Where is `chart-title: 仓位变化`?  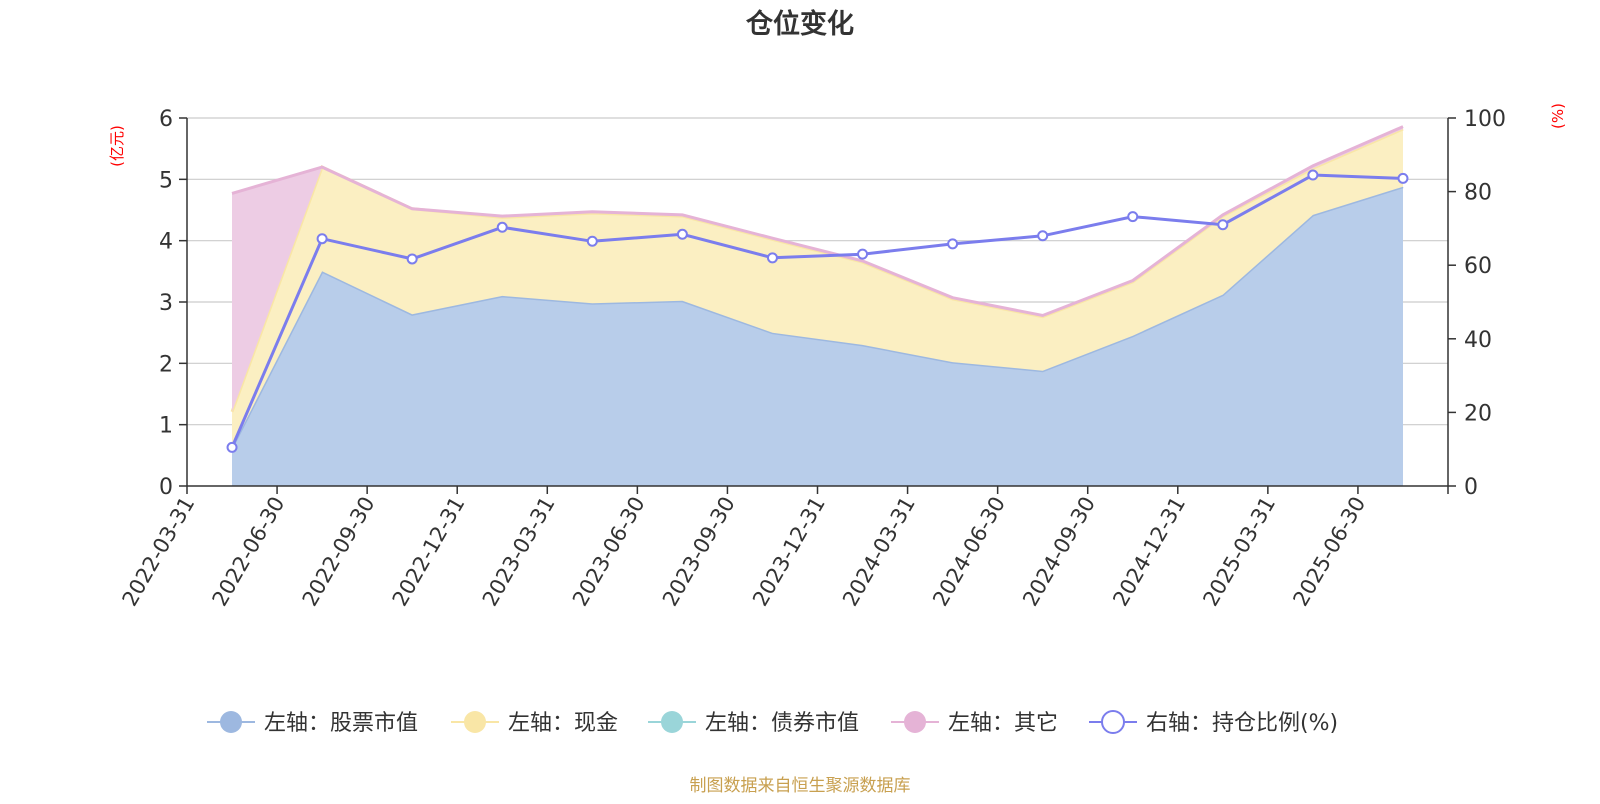 chart-title: 仓位变化 is located at coordinates (799, 24).